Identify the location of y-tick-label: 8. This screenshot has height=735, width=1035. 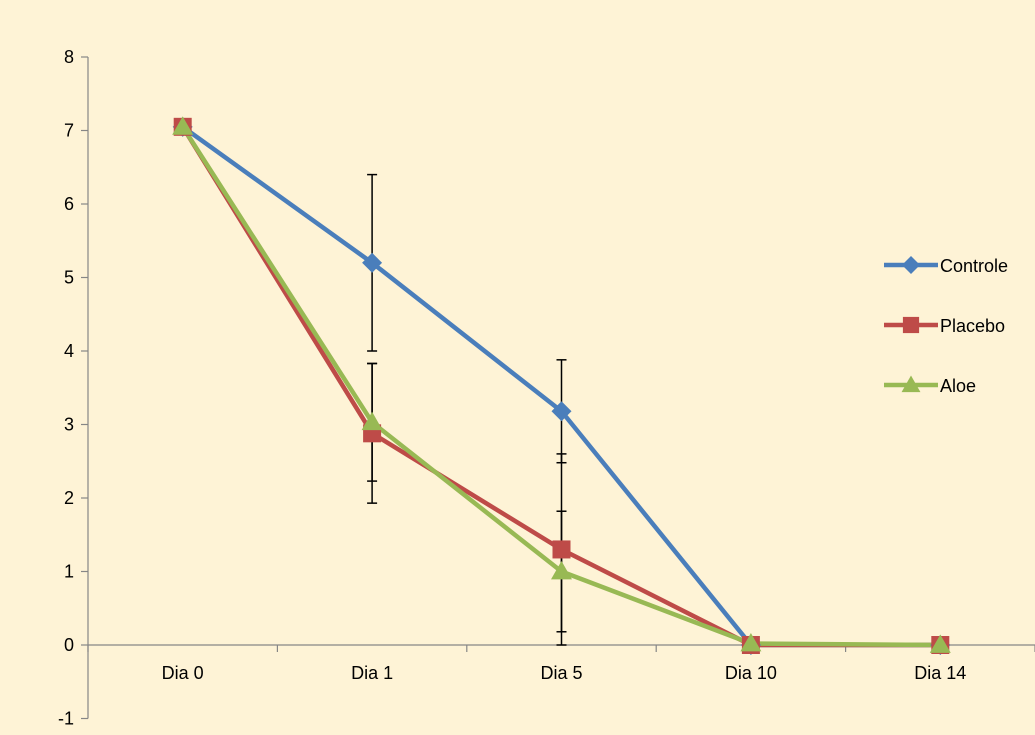
(69, 57).